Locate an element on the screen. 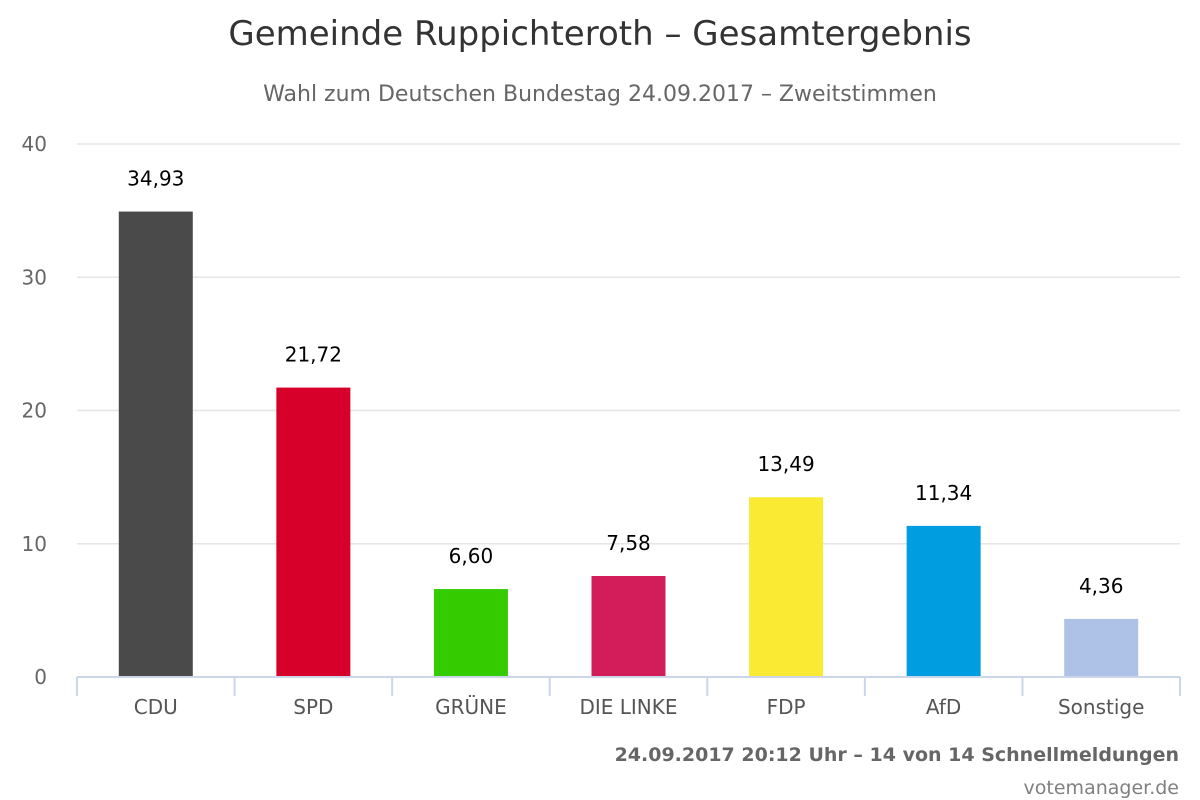 The width and height of the screenshot is (1200, 800). data-label: 7,58 is located at coordinates (628, 543).